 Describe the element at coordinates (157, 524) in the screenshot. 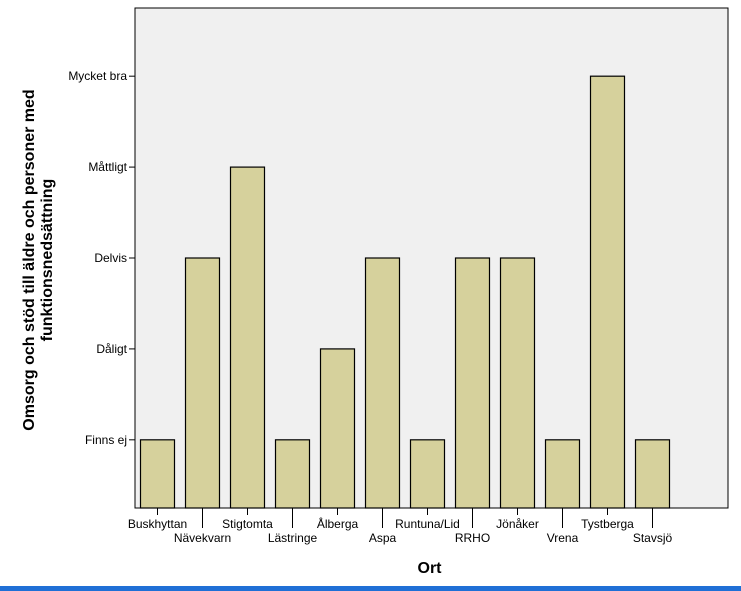

I see `x-tick-label: Buskhyttan` at that location.